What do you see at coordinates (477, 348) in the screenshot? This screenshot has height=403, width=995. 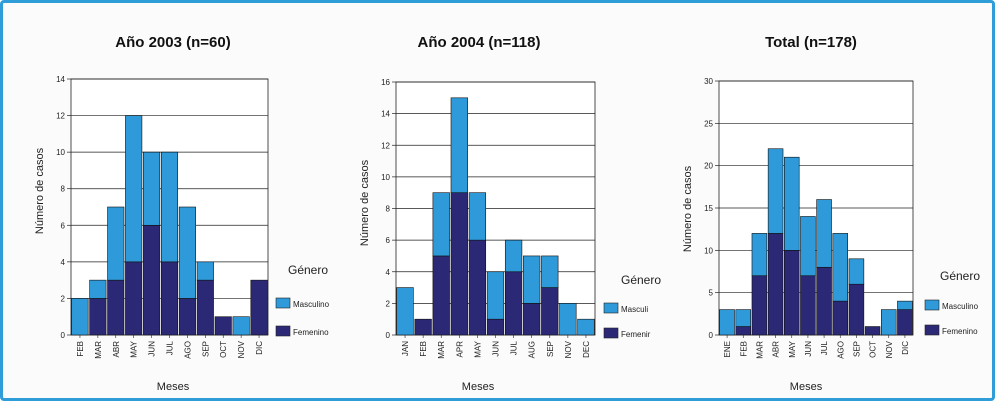 I see `x-tick-label: MAY` at bounding box center [477, 348].